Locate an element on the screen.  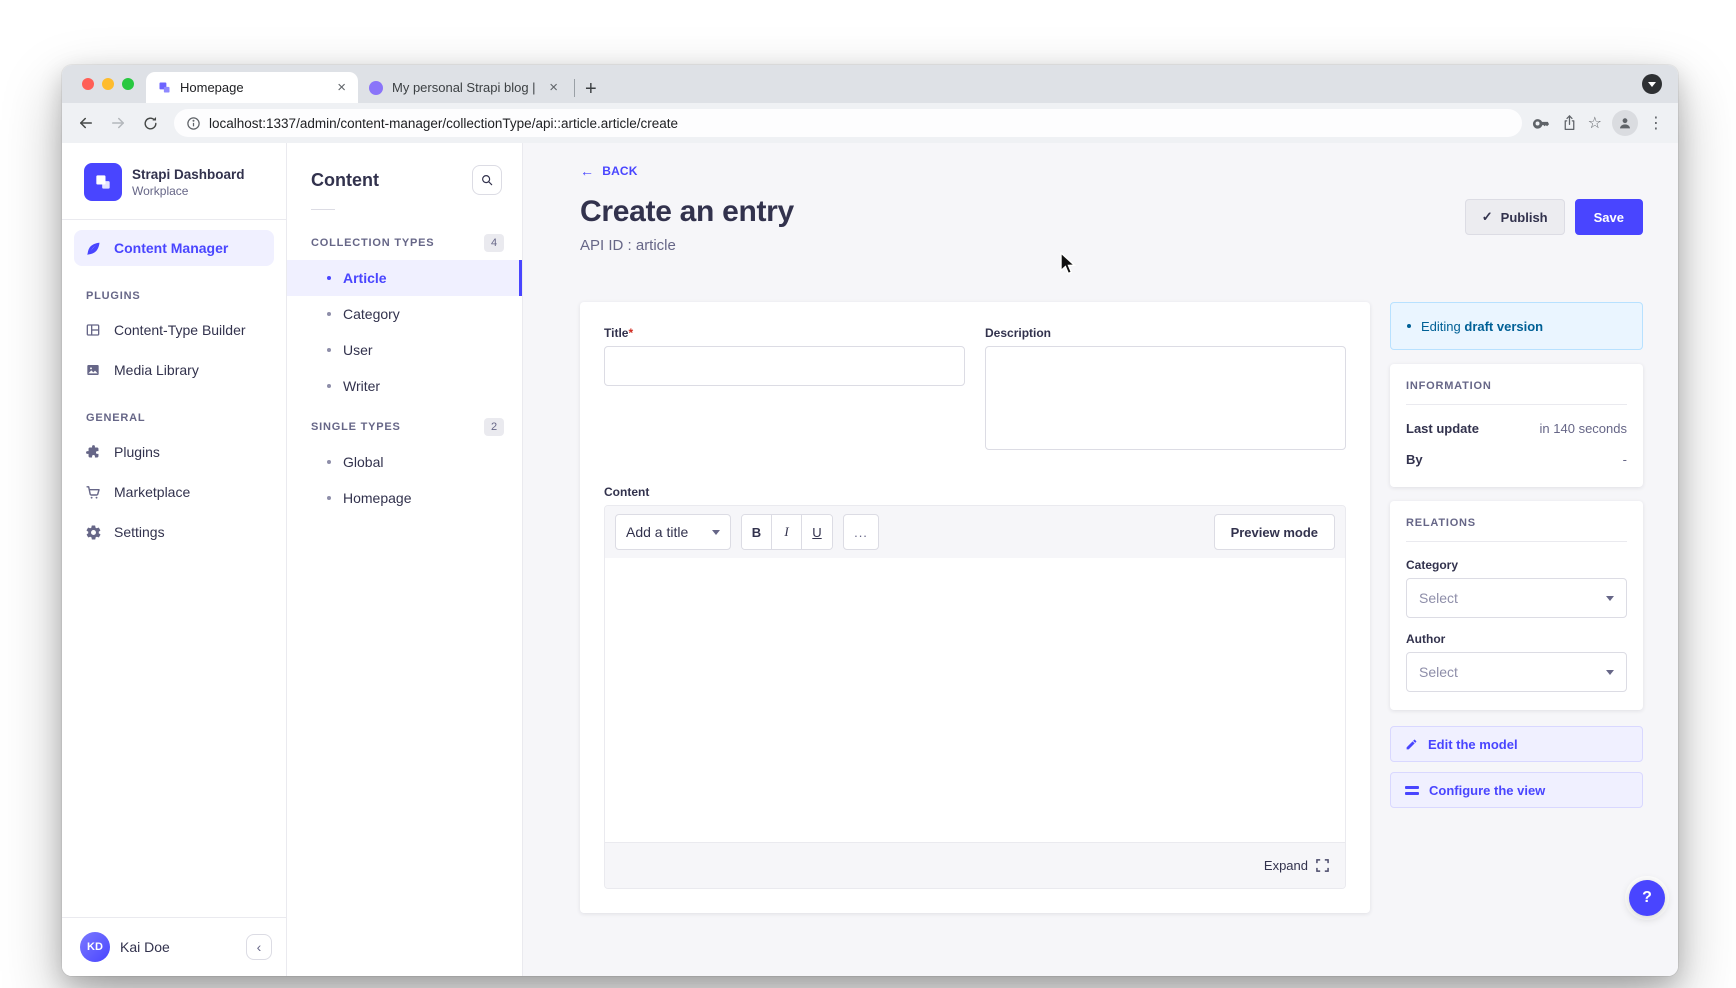
edit-model-button: Edit the model is located at coordinates (1516, 744).